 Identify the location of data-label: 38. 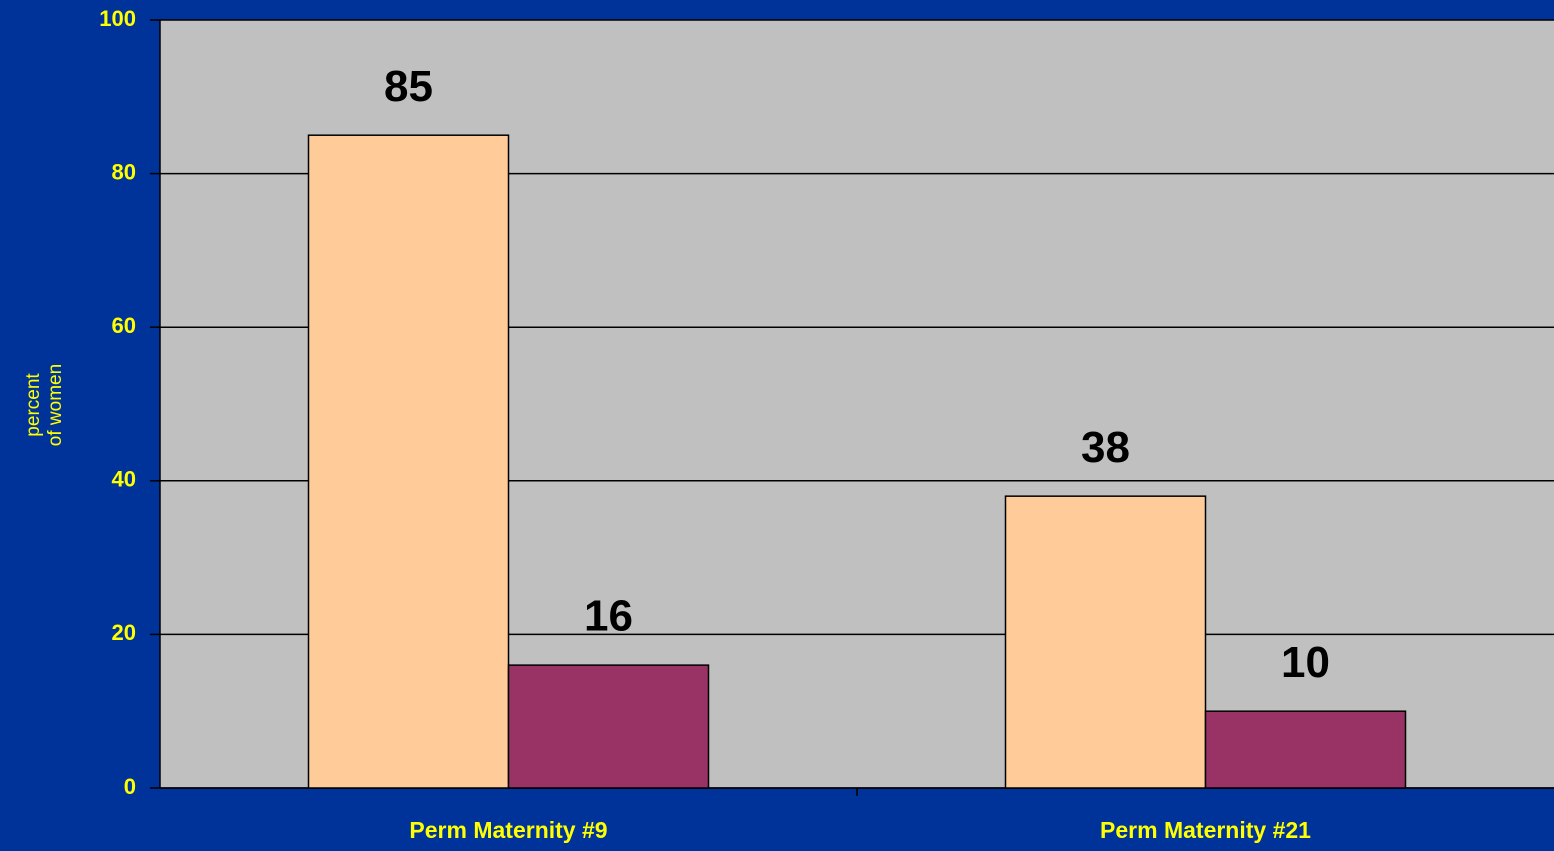
(1105, 447).